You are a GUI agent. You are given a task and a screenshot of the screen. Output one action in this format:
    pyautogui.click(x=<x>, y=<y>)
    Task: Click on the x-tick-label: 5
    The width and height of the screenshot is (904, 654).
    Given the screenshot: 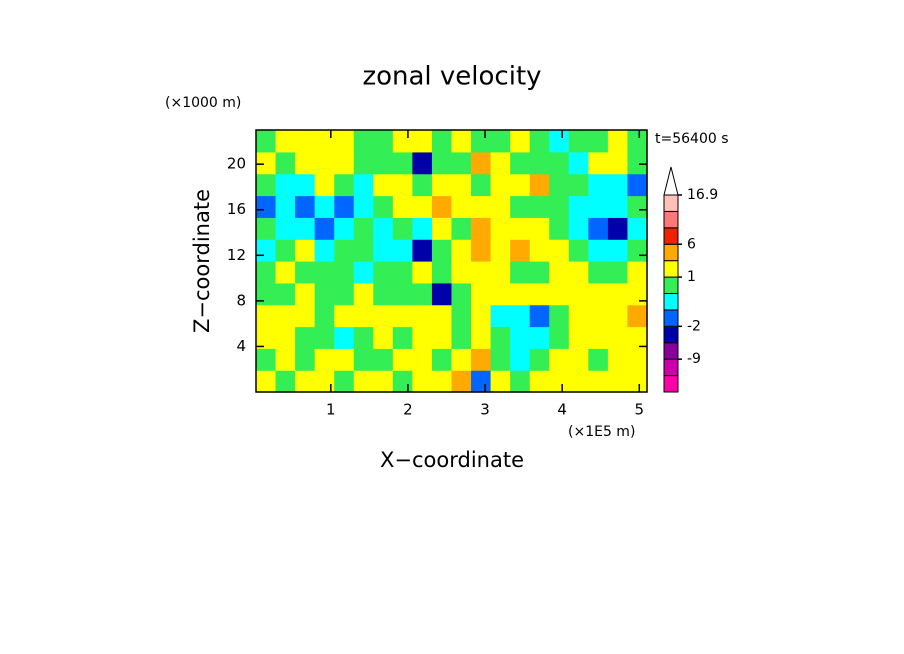 What is the action you would take?
    pyautogui.click(x=640, y=410)
    